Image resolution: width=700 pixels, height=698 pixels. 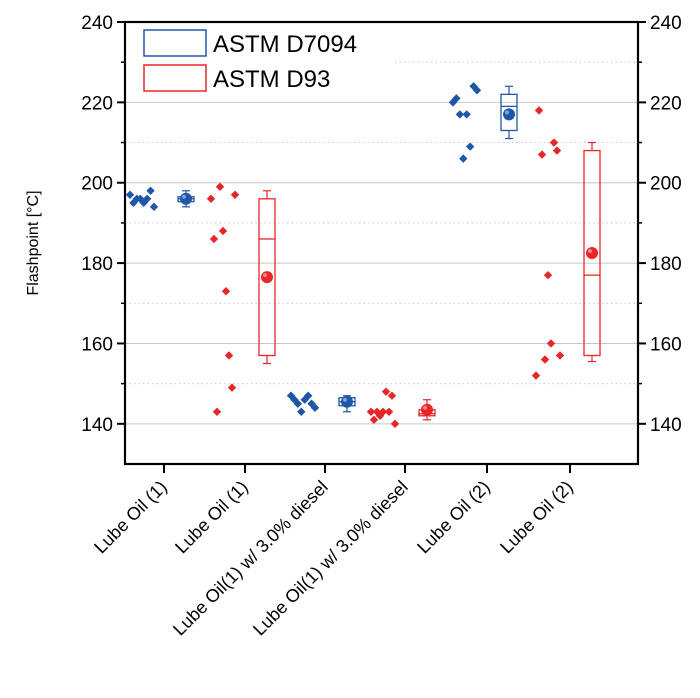 I want to click on y-tick-label-right: 140, so click(x=666, y=425).